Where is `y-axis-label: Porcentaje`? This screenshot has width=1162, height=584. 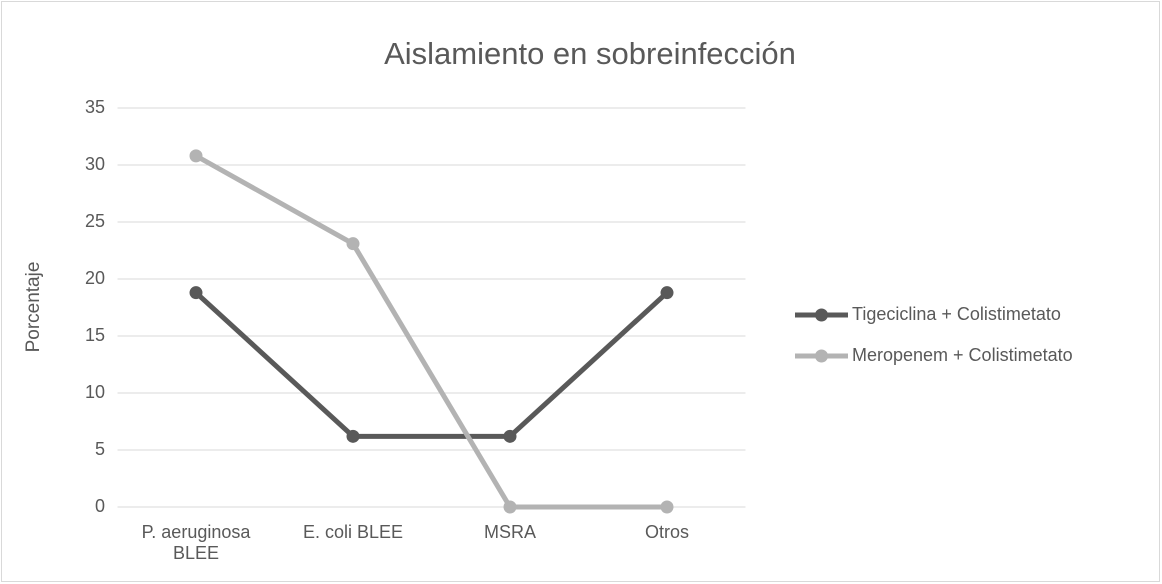
y-axis-label: Porcentaje is located at coordinates (33, 307).